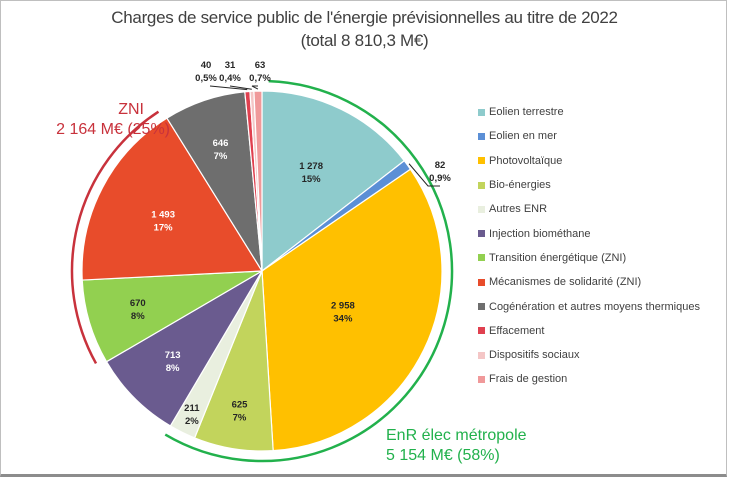  I want to click on leader-line-dispositifs-sociaux, so click(240, 87).